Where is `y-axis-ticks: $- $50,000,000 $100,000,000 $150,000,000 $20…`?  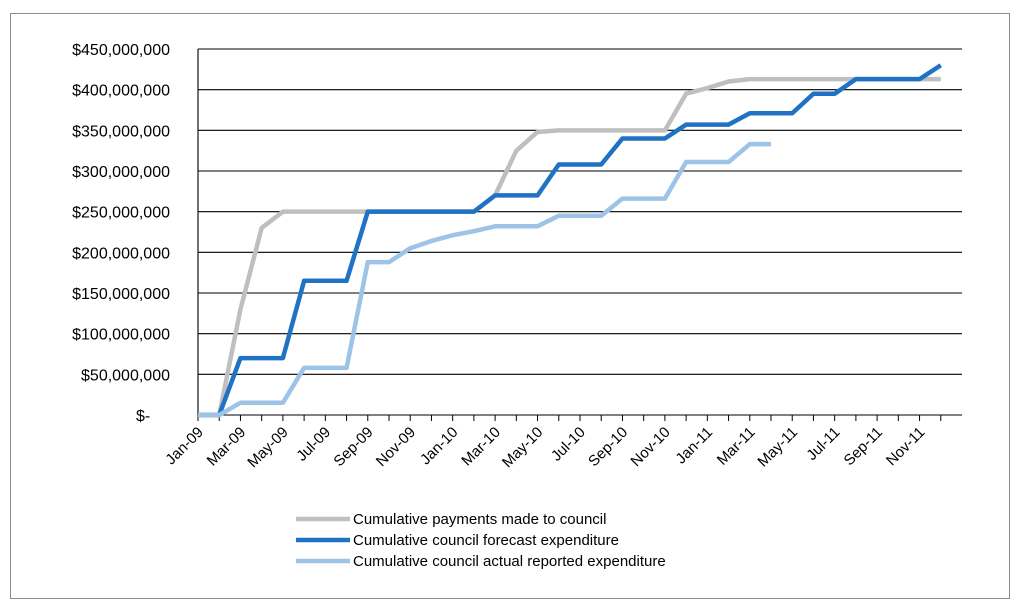
y-axis-ticks: $- $50,000,000 $100,000,000 $150,000,000 $20… is located at coordinates (121, 233).